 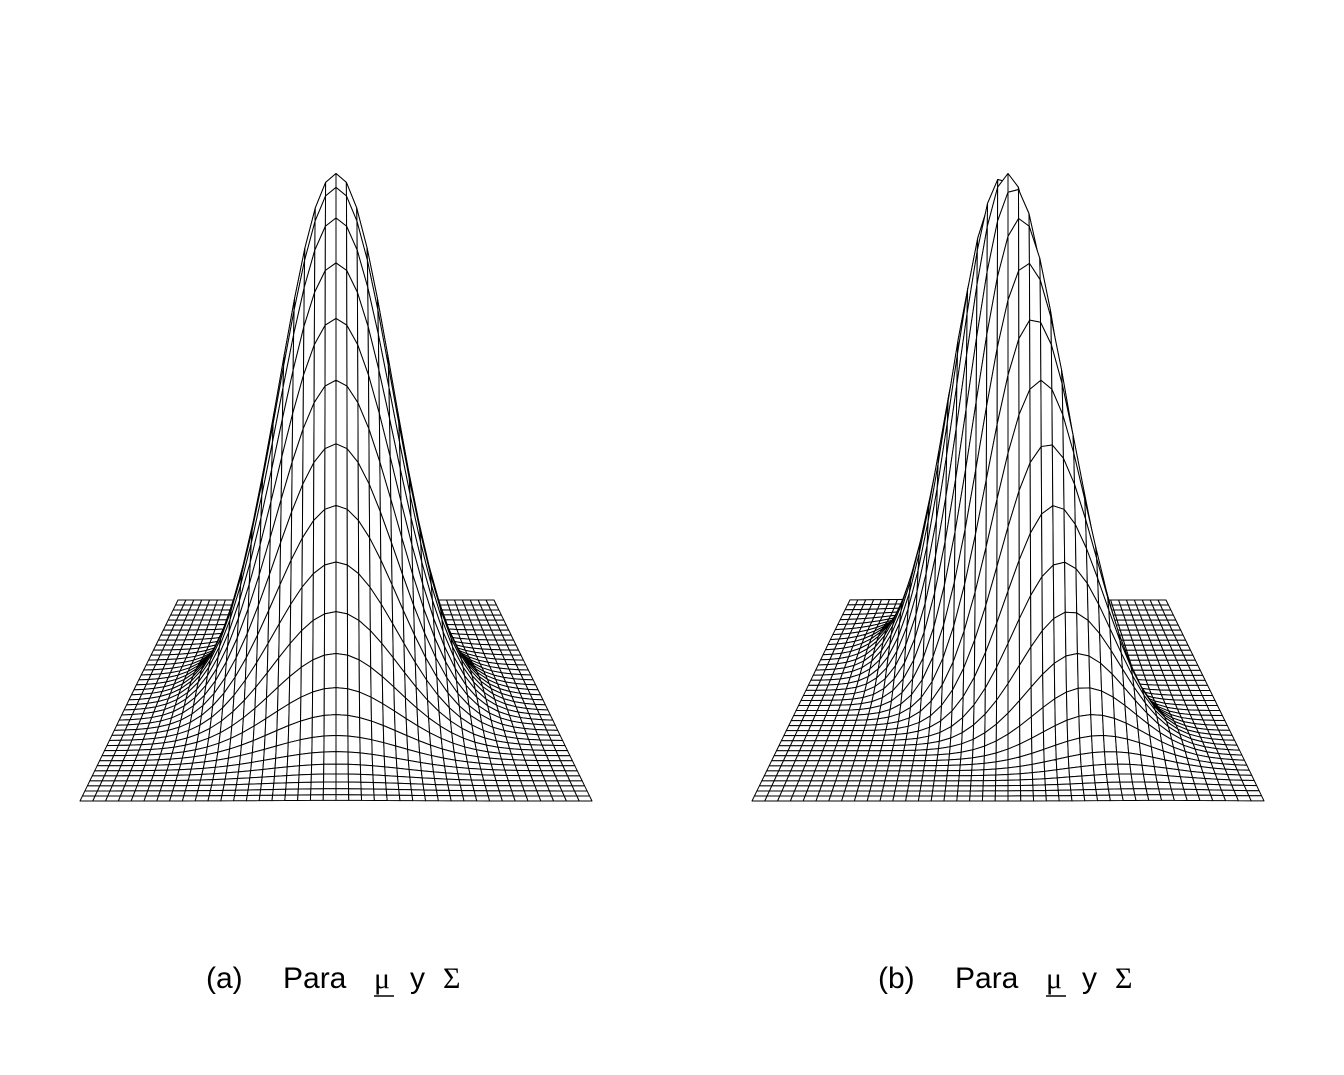 I want to click on panel-b-caption-prefix: Para, so click(x=987, y=978).